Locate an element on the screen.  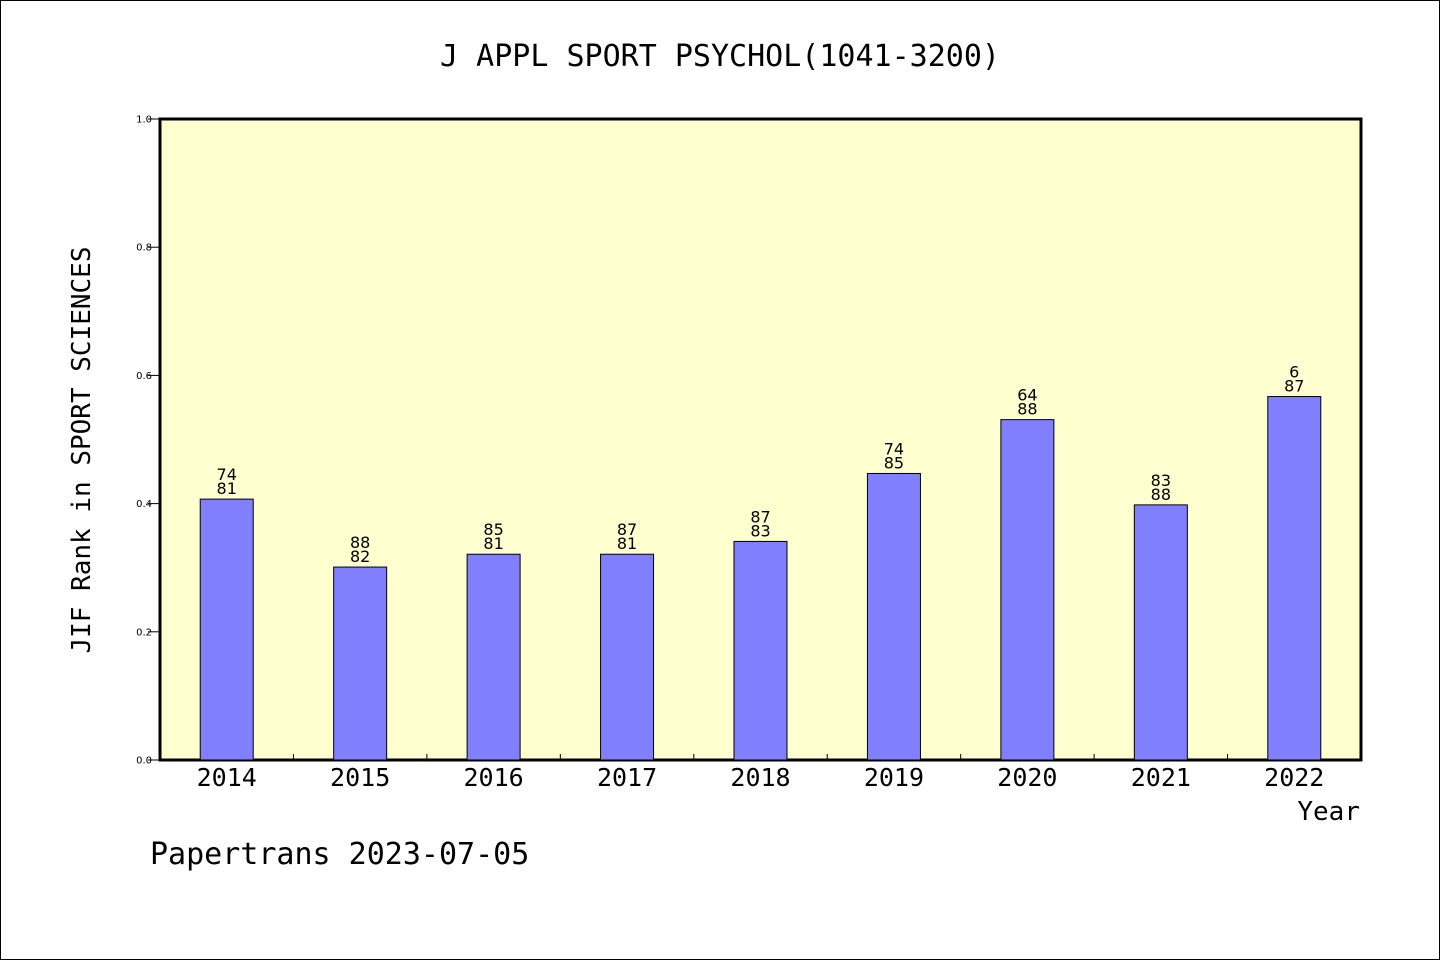
y-tick-label: 0.4 is located at coordinates (144, 504).